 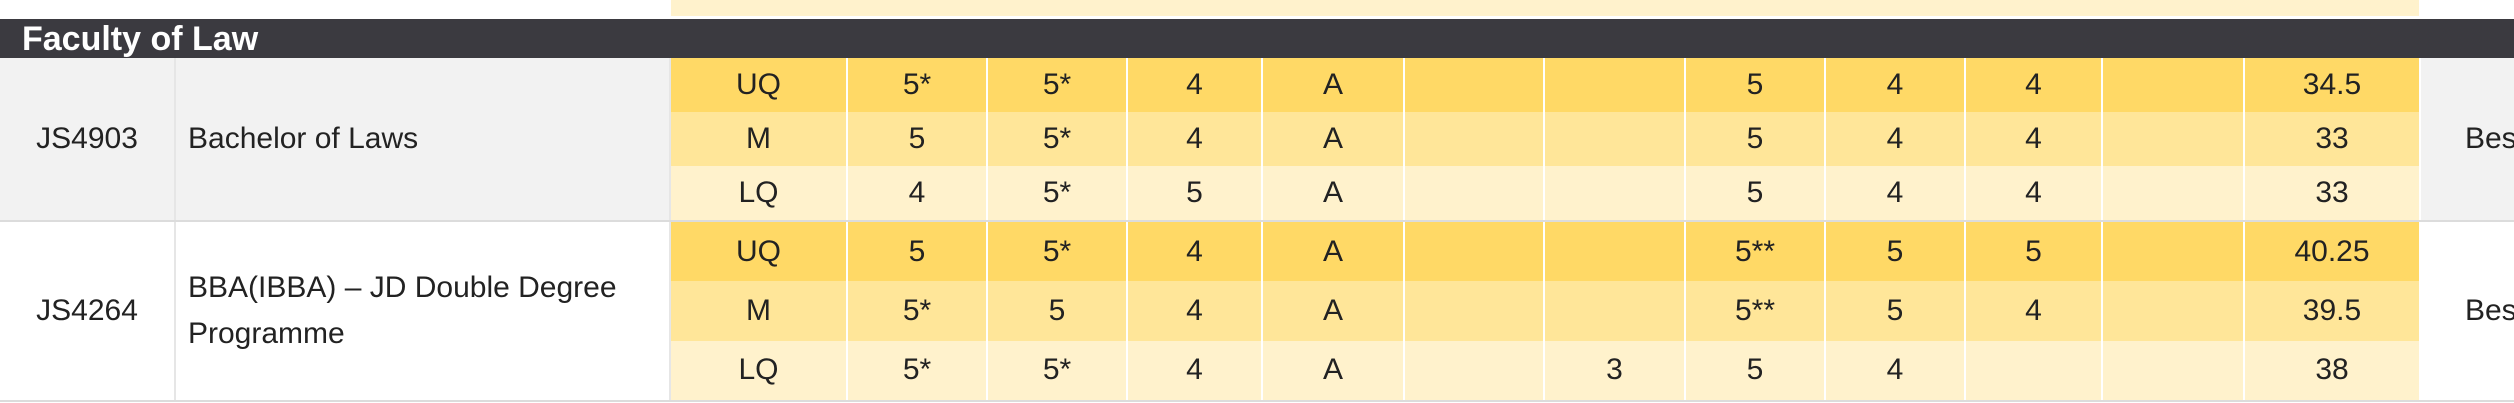 I want to click on score-cell: 40.25, so click(x=2333, y=252).